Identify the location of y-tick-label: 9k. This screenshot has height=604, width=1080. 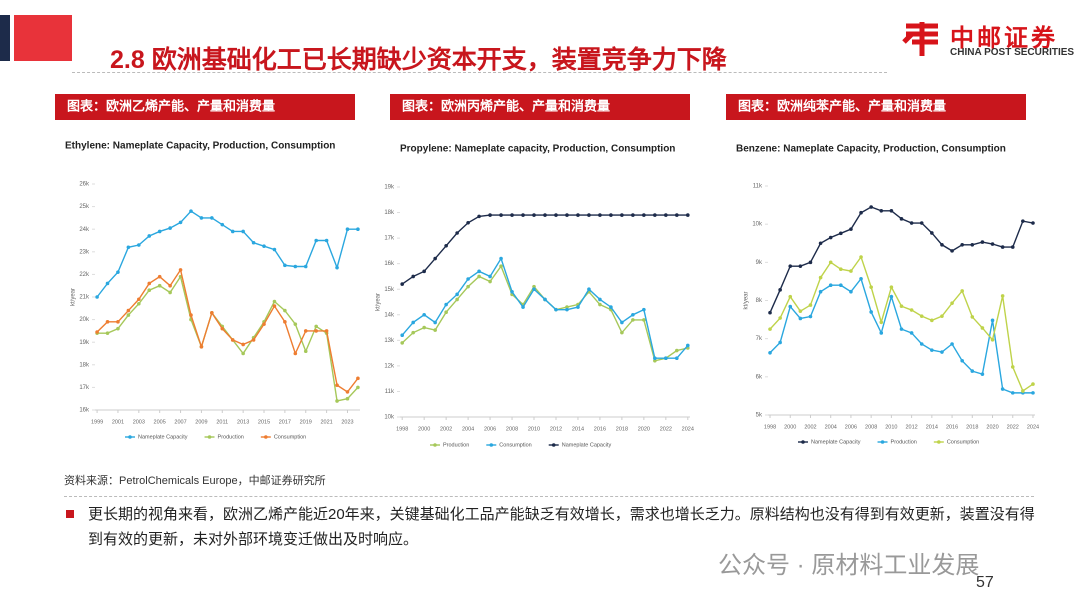
(759, 263).